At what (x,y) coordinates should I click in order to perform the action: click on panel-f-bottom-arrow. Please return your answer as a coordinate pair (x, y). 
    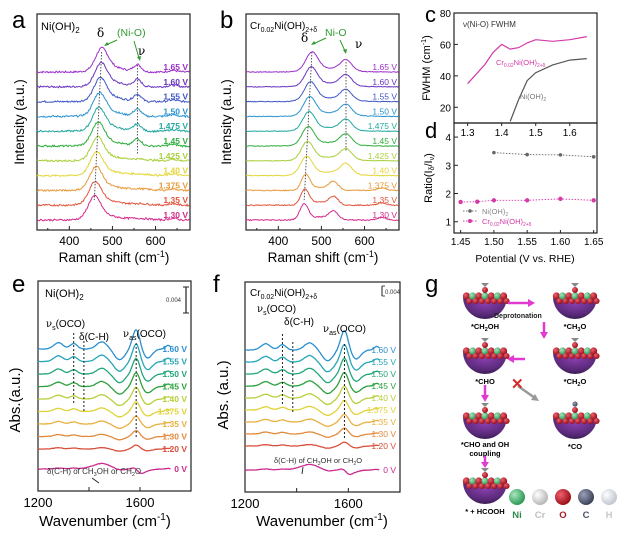
    Looking at the image, I should click on (302, 470).